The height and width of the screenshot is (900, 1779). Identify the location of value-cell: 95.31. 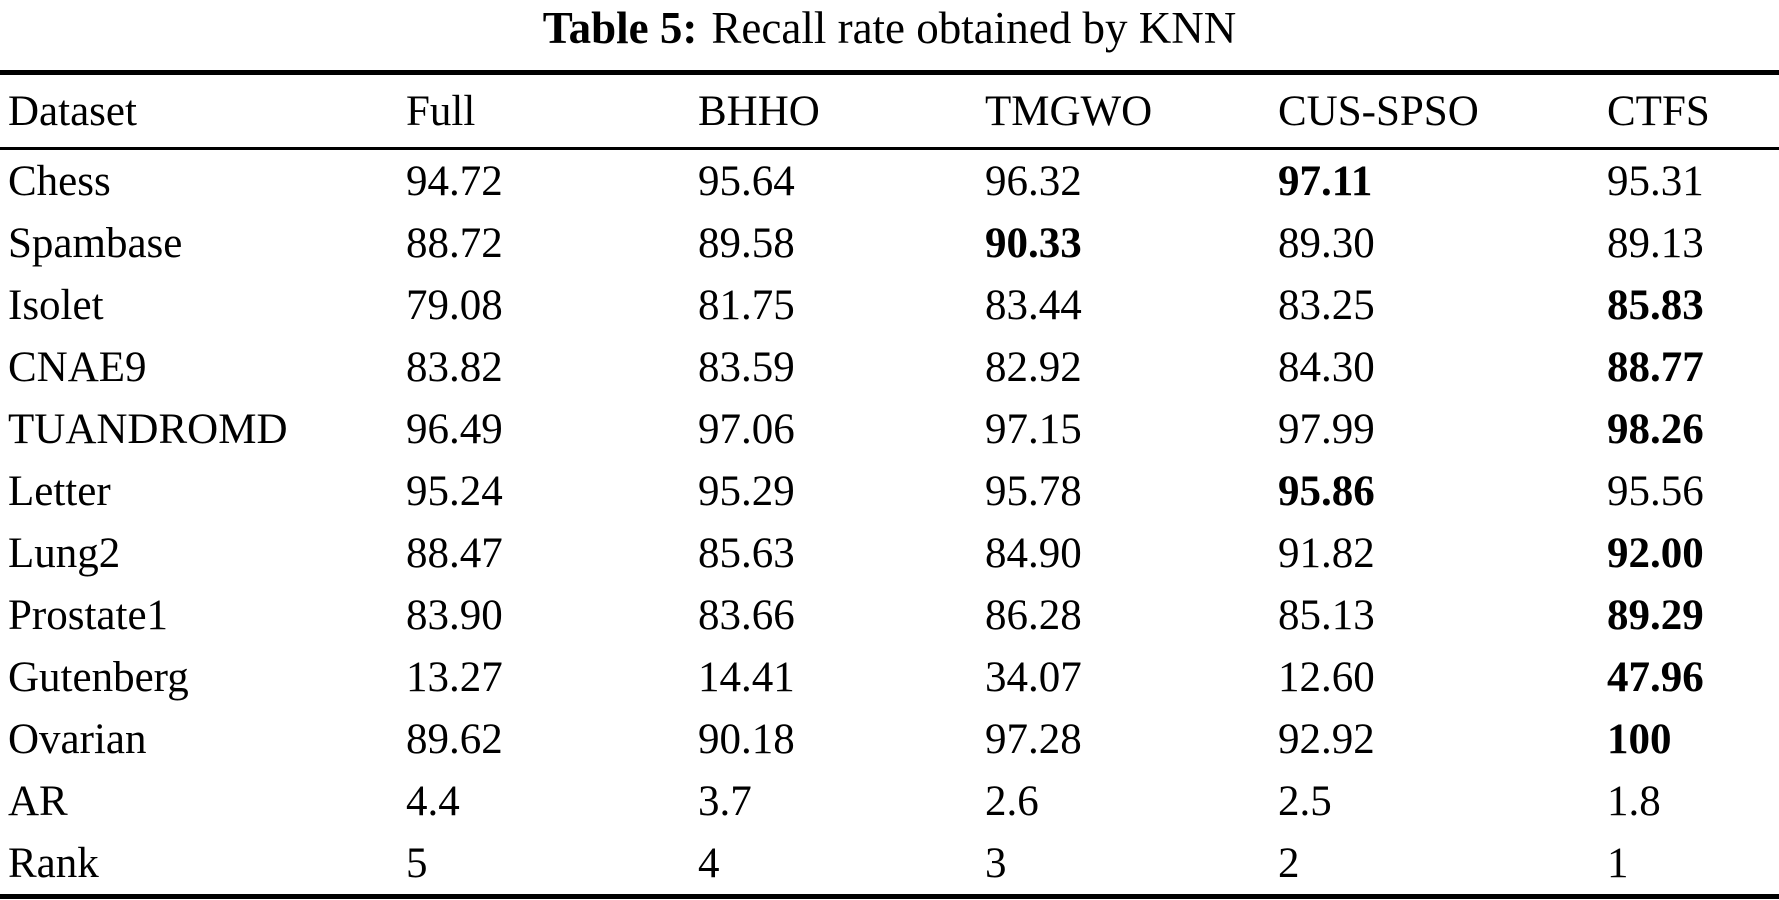
(1655, 181).